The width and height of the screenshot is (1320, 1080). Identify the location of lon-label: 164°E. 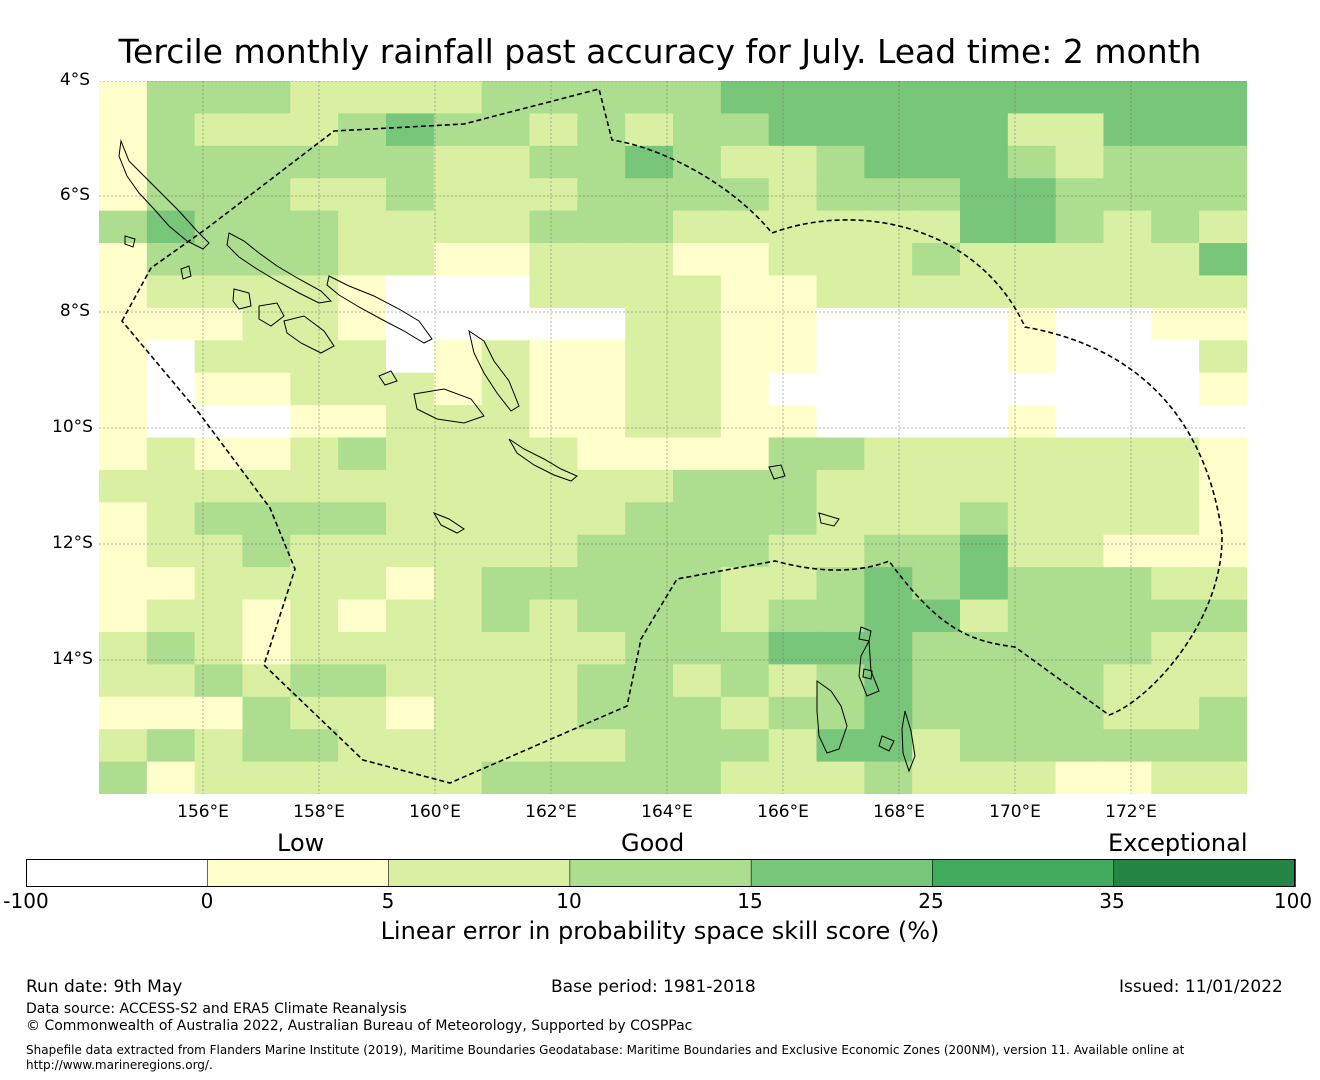
(667, 812).